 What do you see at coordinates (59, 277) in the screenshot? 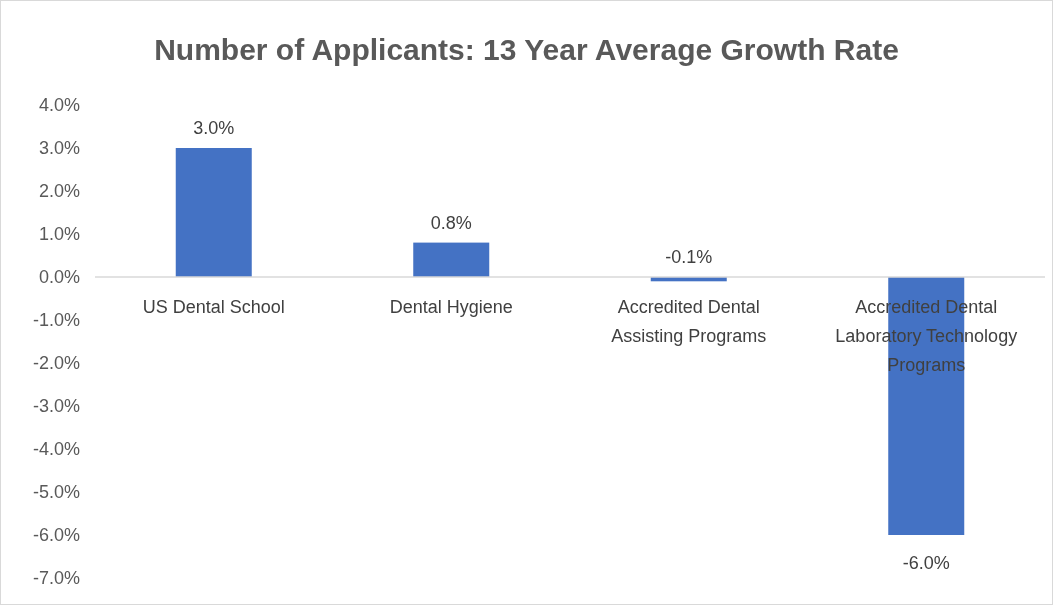
I see `y-tick-label: 0.0%` at bounding box center [59, 277].